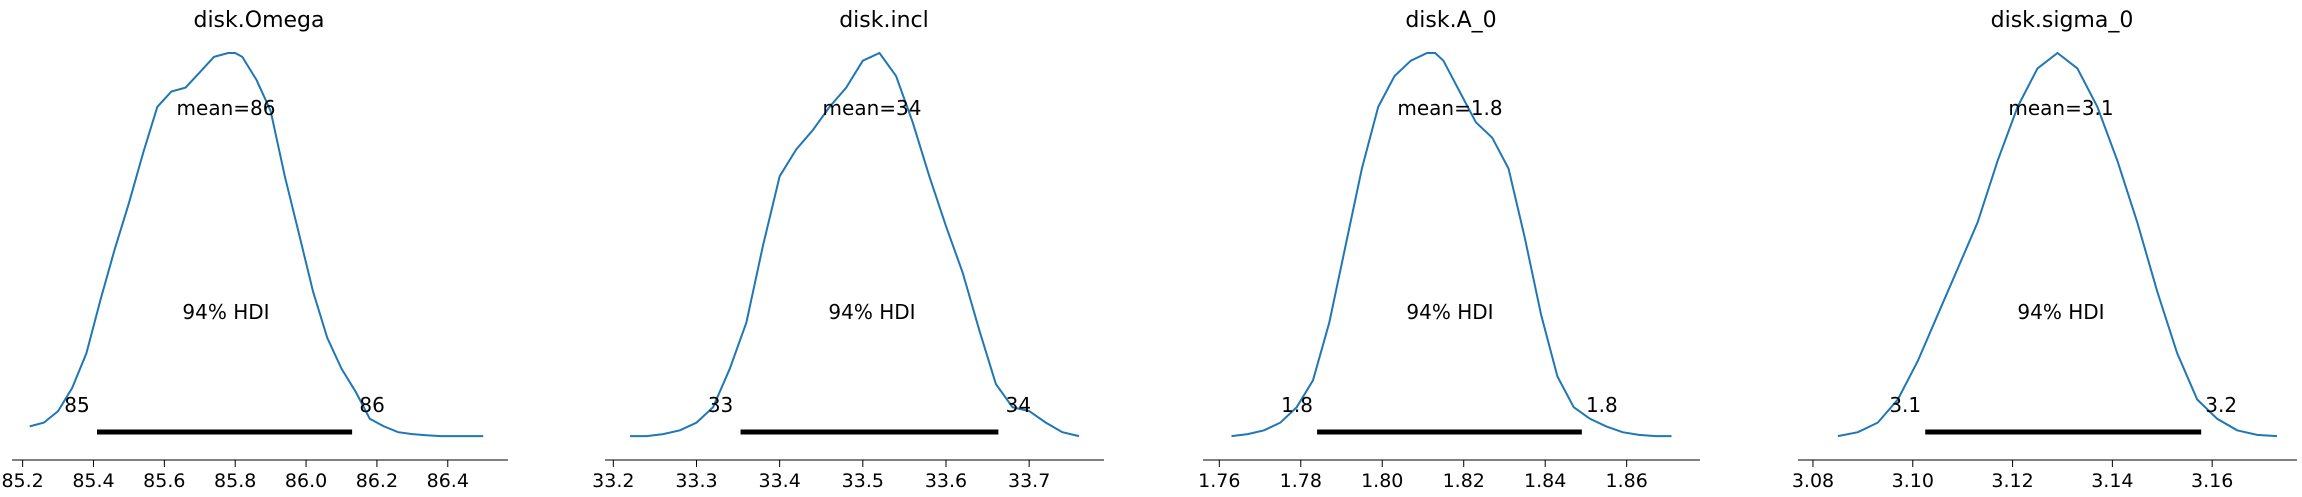 Image resolution: width=2302 pixels, height=497 pixels. What do you see at coordinates (872, 108) in the screenshot?
I see `mean-label: mean=34` at bounding box center [872, 108].